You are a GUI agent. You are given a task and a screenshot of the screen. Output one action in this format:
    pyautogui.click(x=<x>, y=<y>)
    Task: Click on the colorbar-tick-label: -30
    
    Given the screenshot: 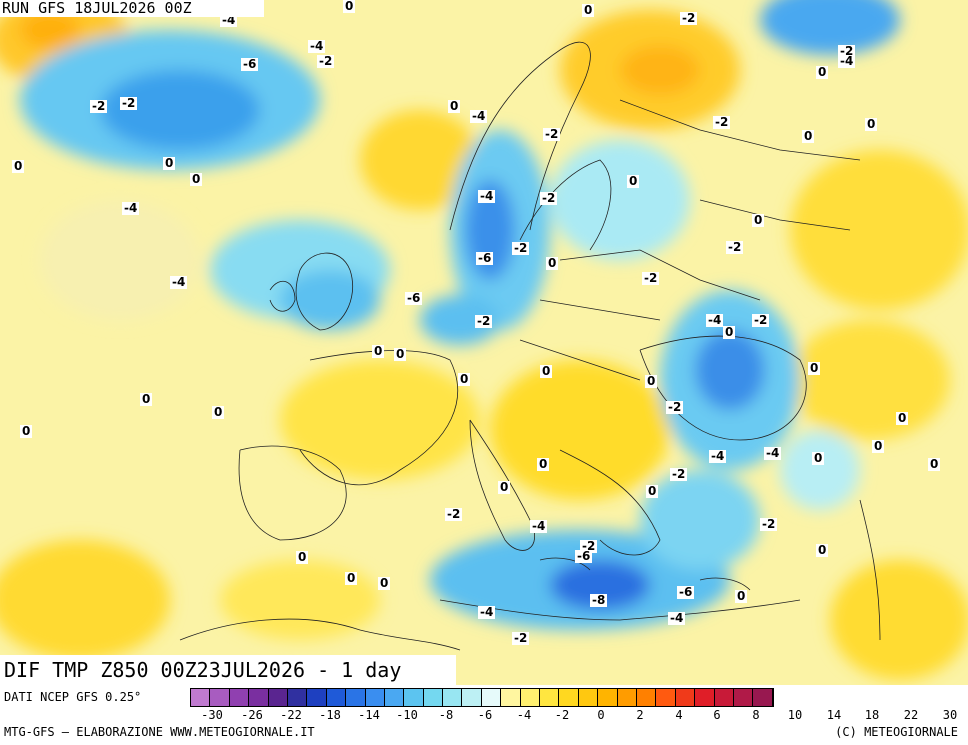 What is the action you would take?
    pyautogui.click(x=212, y=715)
    